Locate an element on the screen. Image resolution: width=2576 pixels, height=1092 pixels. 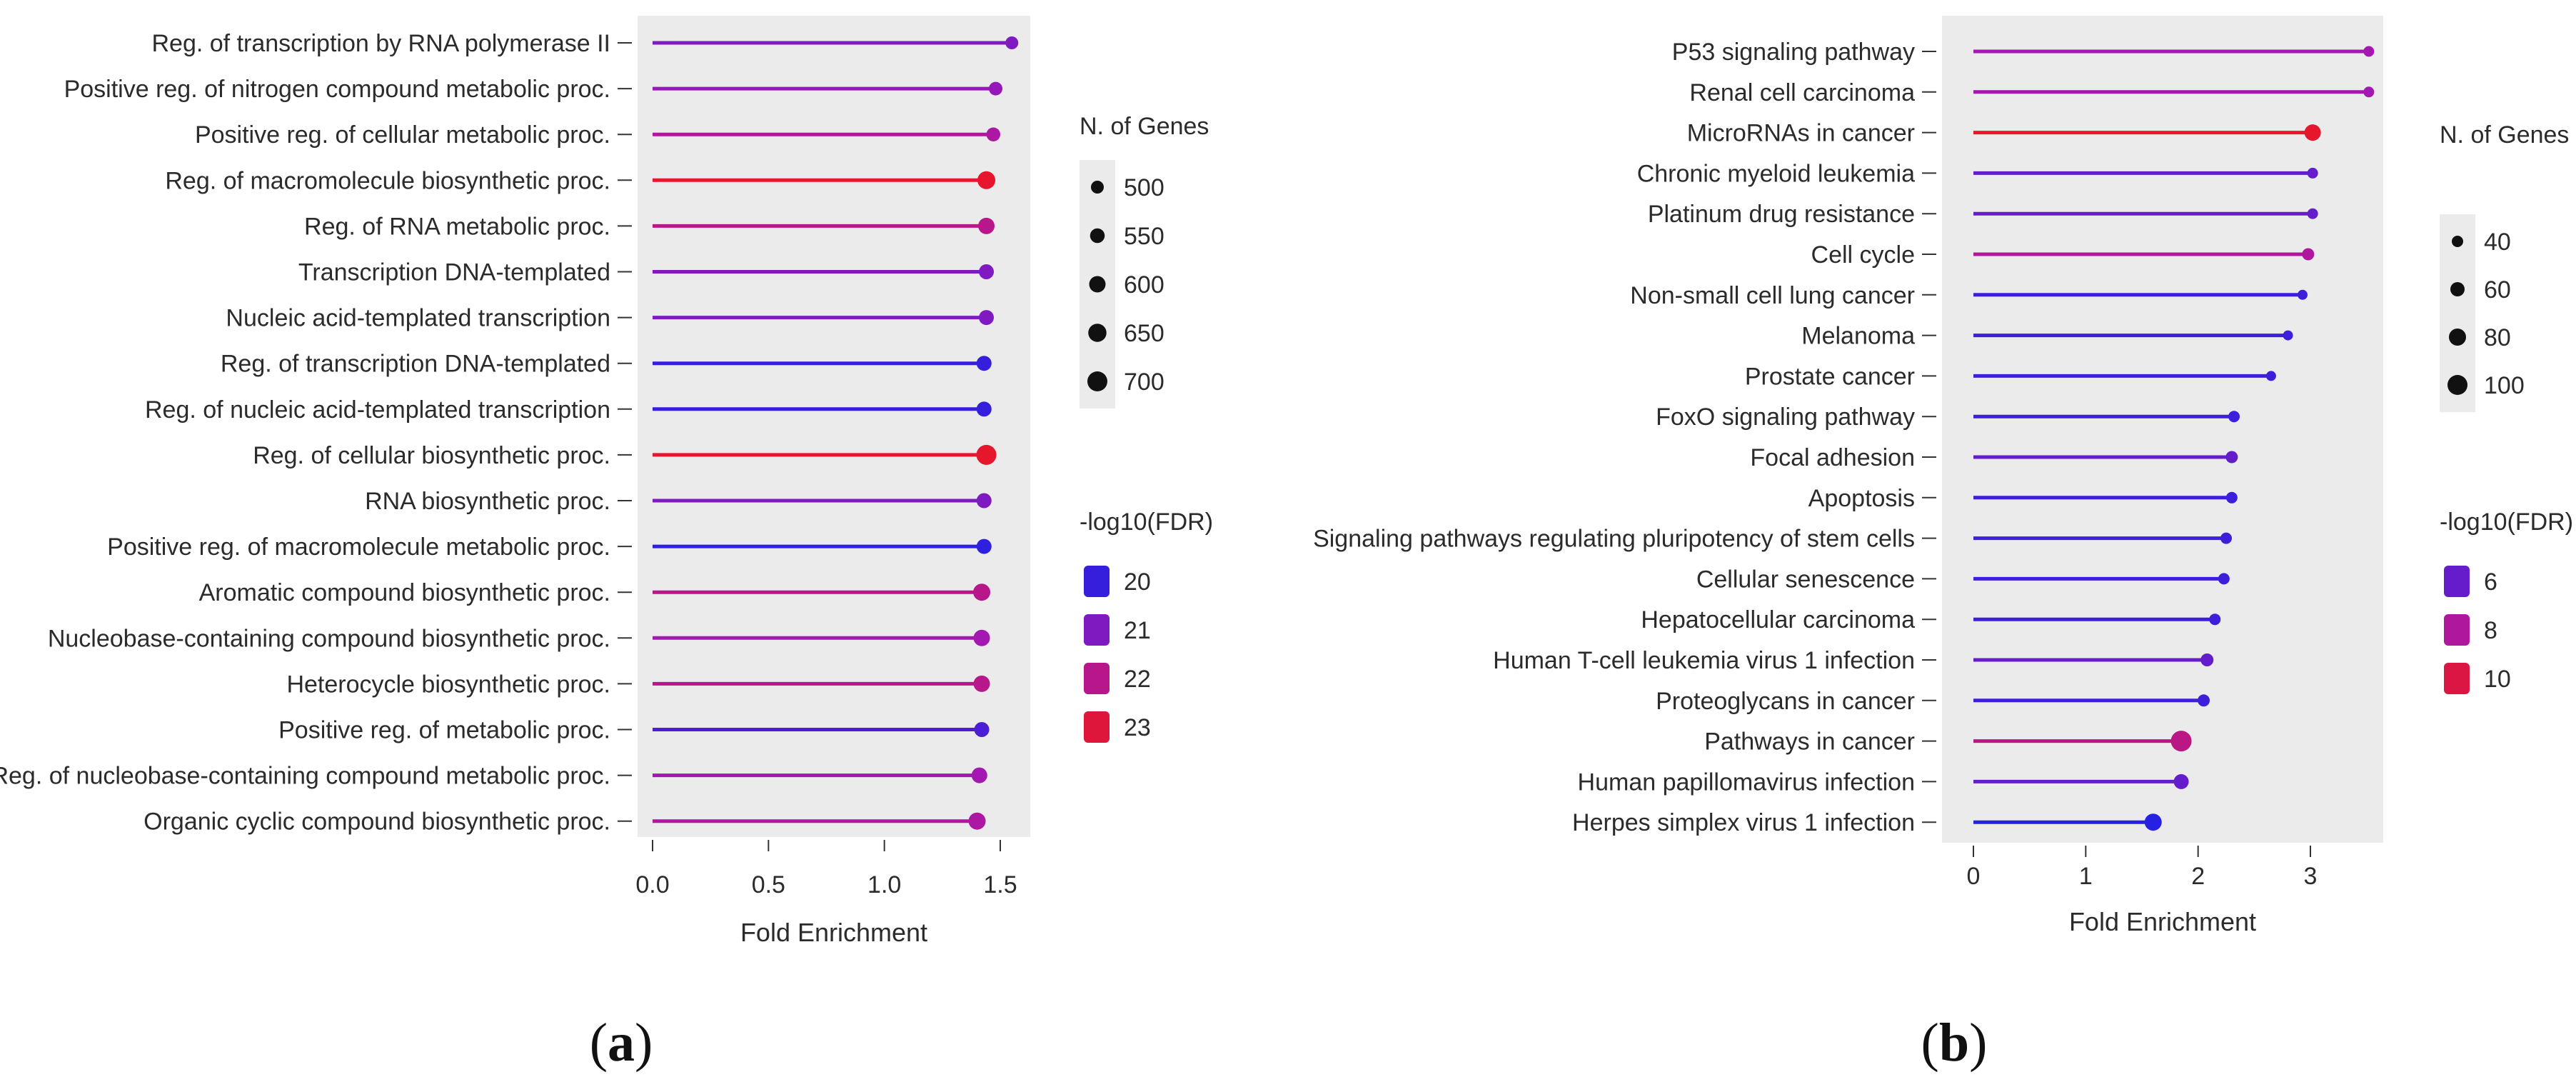
category-label: Reg. of macromolecule biosynthetic proc. is located at coordinates (388, 180).